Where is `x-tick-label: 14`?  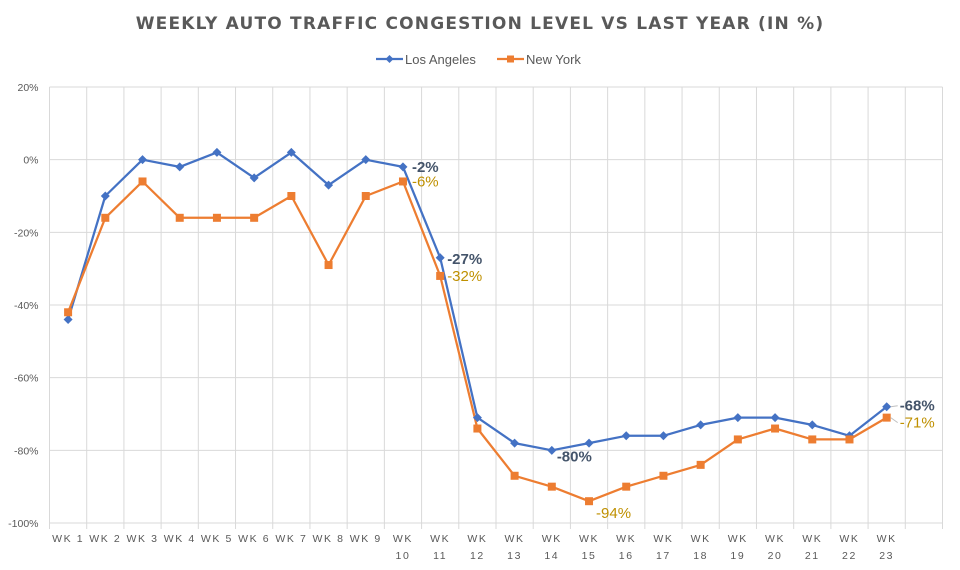 x-tick-label: 14 is located at coordinates (551, 556).